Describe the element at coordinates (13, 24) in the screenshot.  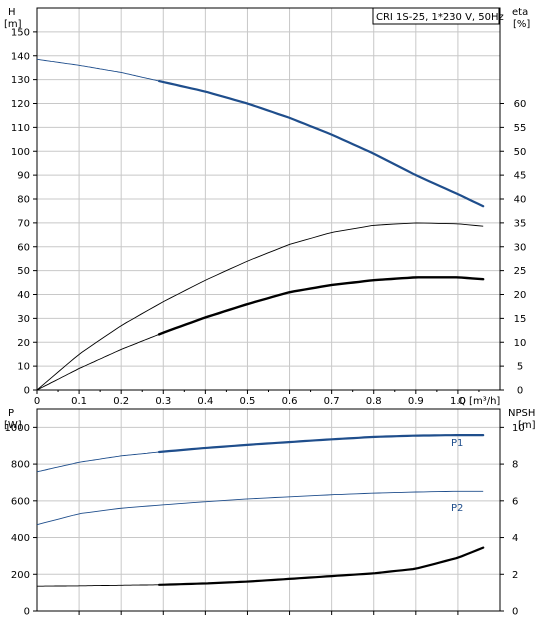
I see `top-y-left-unit: [m]` at that location.